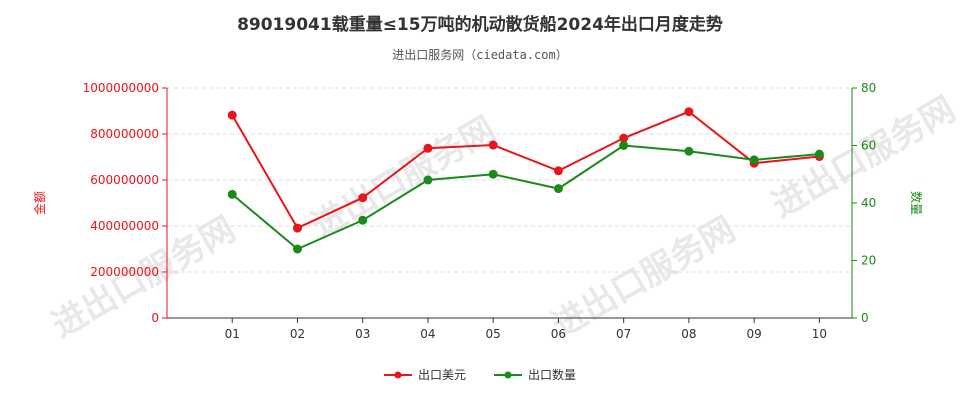  What do you see at coordinates (493, 334) in the screenshot?
I see `x-tick-label: 05` at bounding box center [493, 334].